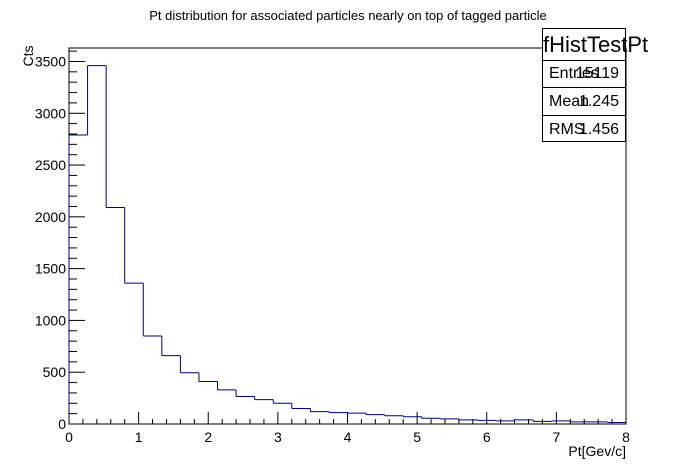 The height and width of the screenshot is (472, 696). Describe the element at coordinates (598, 101) in the screenshot. I see `stats-value: 1.245` at that location.